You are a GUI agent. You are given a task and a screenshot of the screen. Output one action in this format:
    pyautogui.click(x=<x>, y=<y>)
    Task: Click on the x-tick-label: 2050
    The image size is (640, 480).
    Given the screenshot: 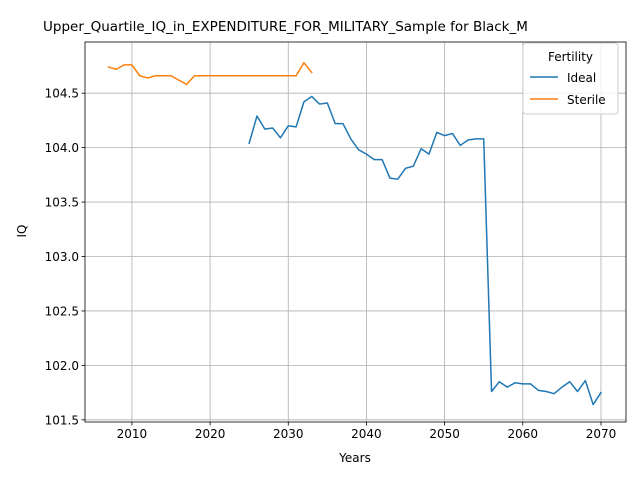 What is the action you would take?
    pyautogui.click(x=444, y=434)
    